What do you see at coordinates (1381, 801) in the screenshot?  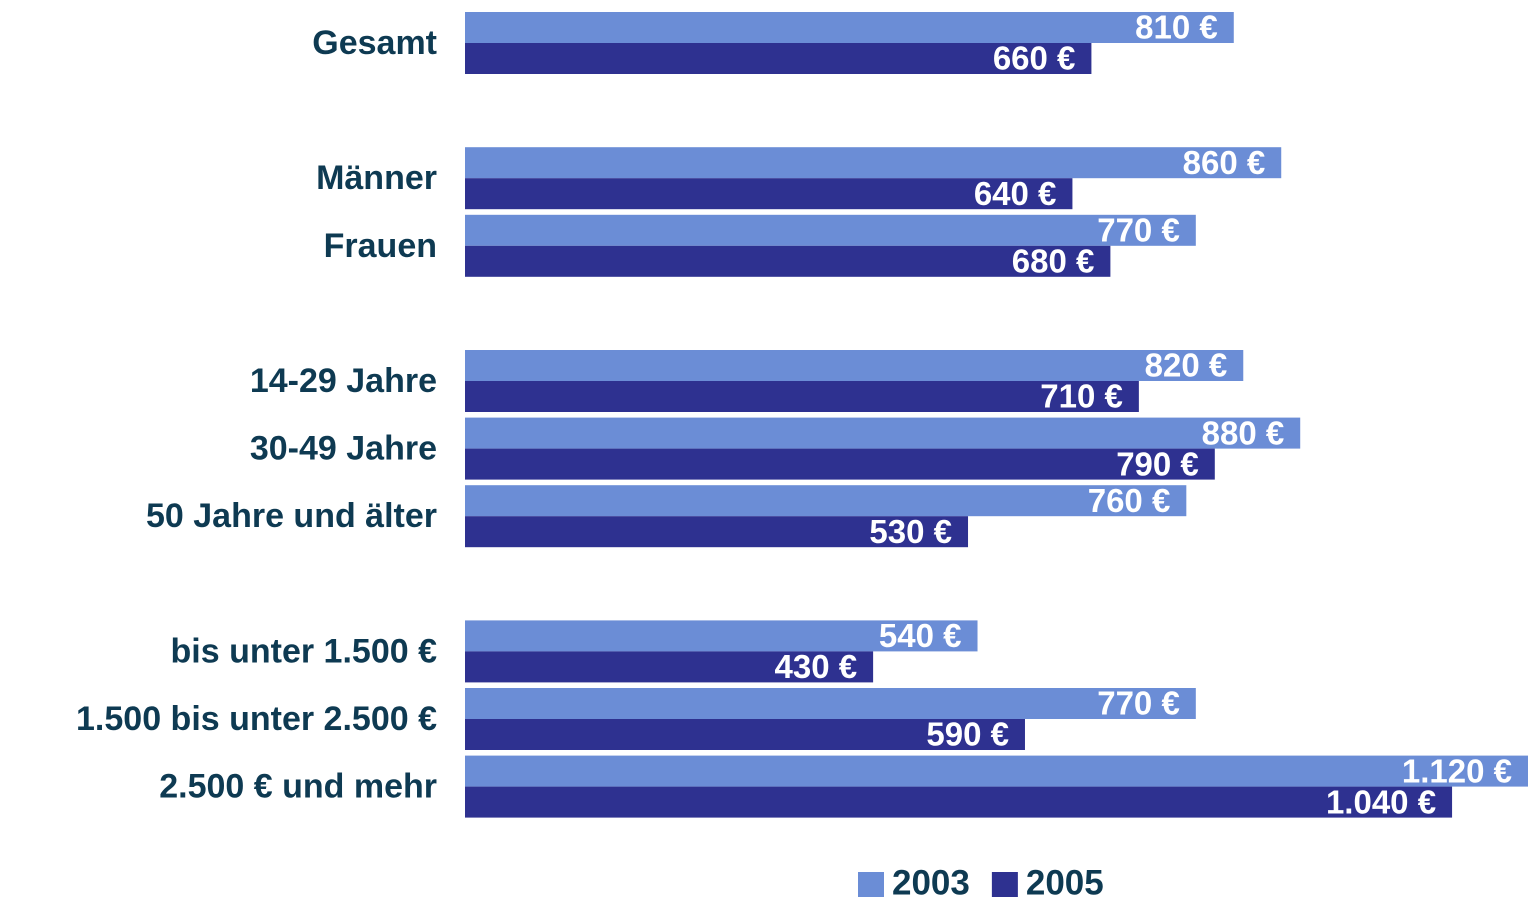 I see `value-label: 1.040 €` at bounding box center [1381, 801].